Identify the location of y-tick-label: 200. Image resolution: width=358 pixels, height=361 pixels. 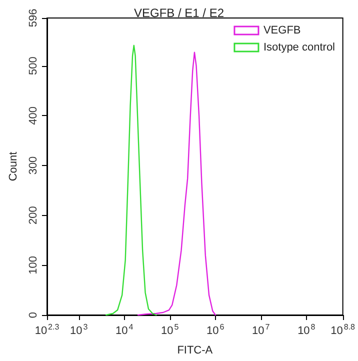
(34, 215).